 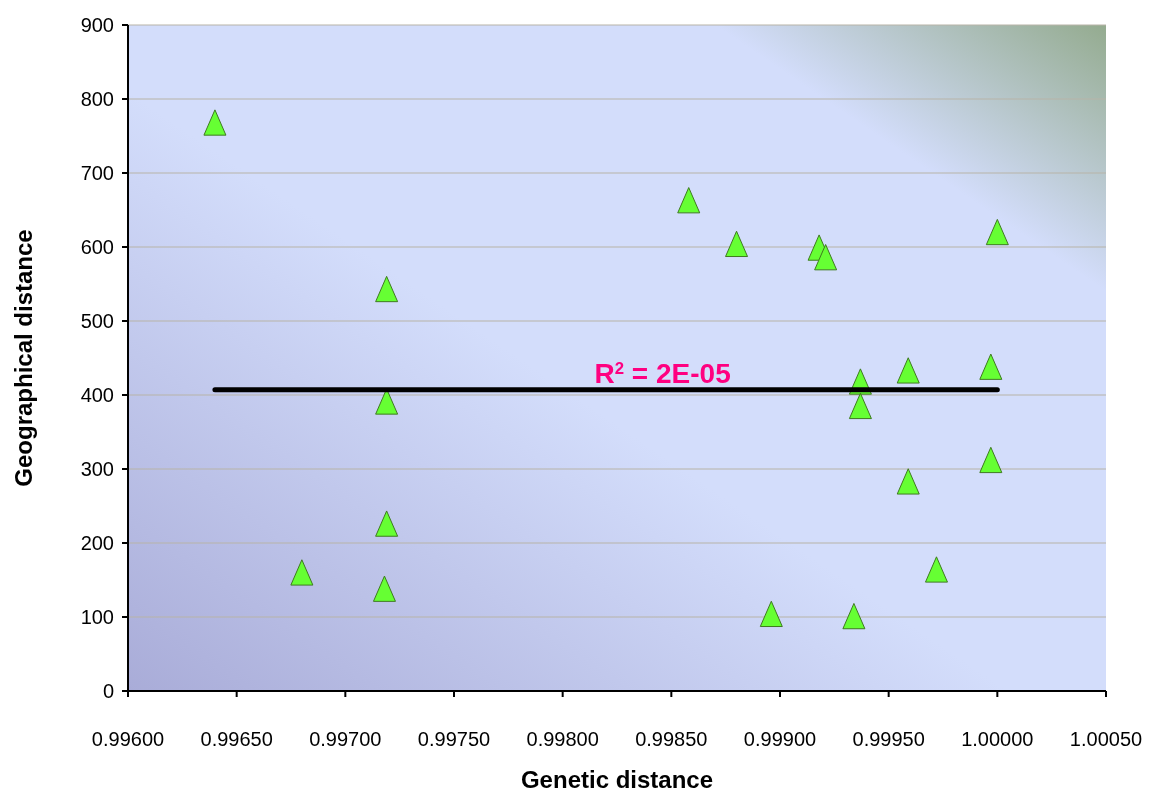 What do you see at coordinates (617, 779) in the screenshot?
I see `x-axis-title: Genetic distance` at bounding box center [617, 779].